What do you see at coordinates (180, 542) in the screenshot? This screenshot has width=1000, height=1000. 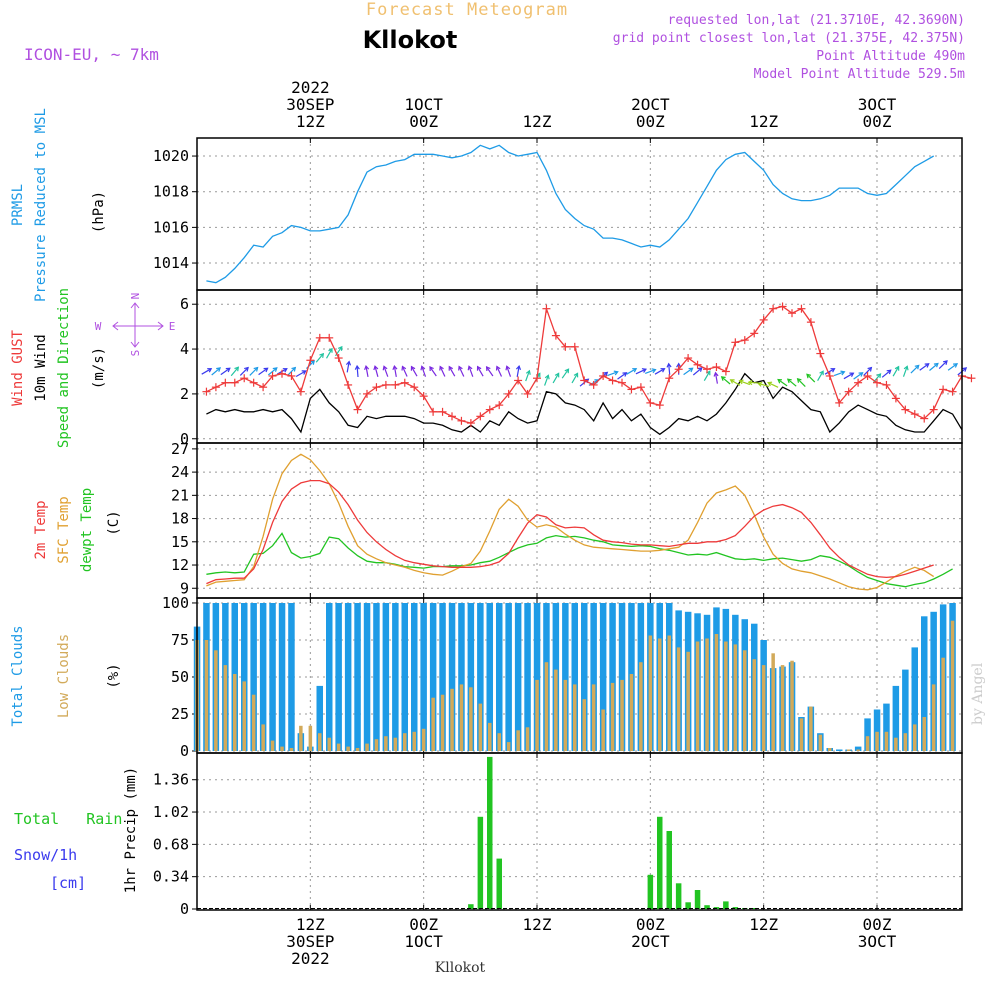 I see `y-tick-label: 15` at bounding box center [180, 542].